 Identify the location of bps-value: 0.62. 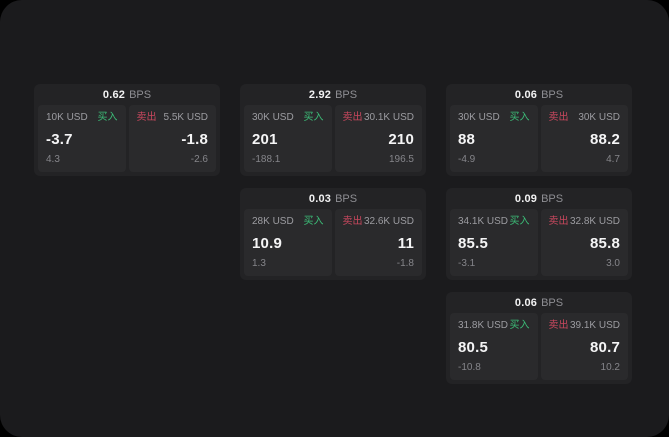
(114, 94).